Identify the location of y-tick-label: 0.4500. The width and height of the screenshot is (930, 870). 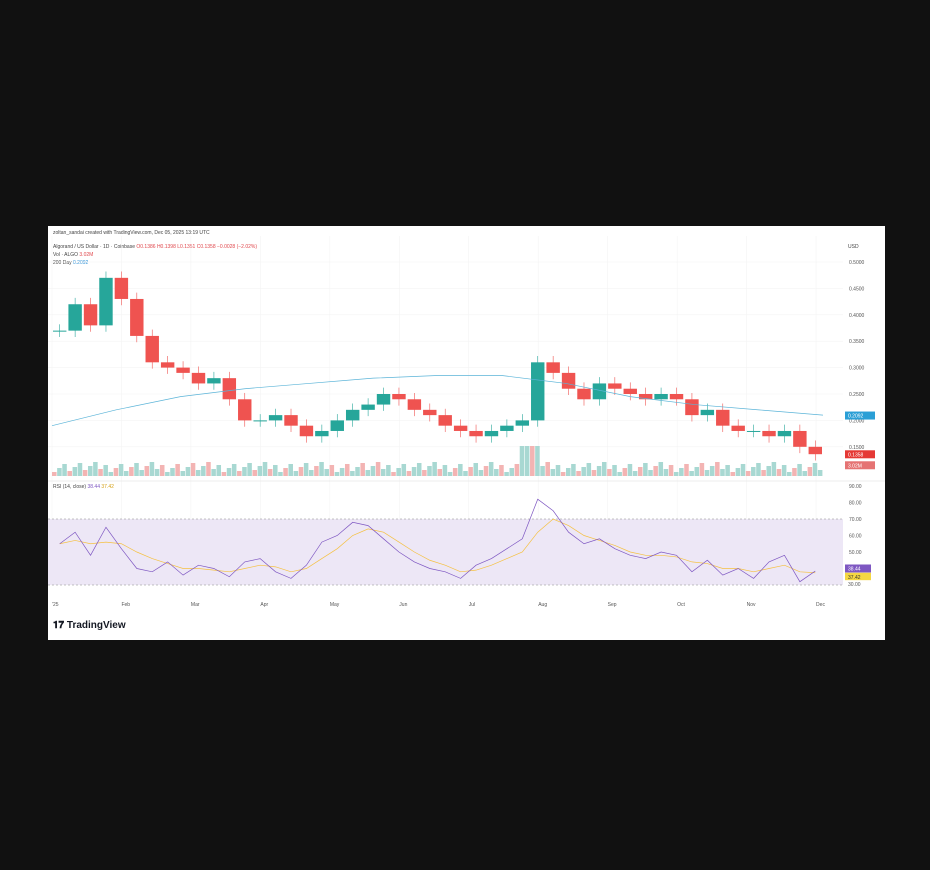
(857, 289).